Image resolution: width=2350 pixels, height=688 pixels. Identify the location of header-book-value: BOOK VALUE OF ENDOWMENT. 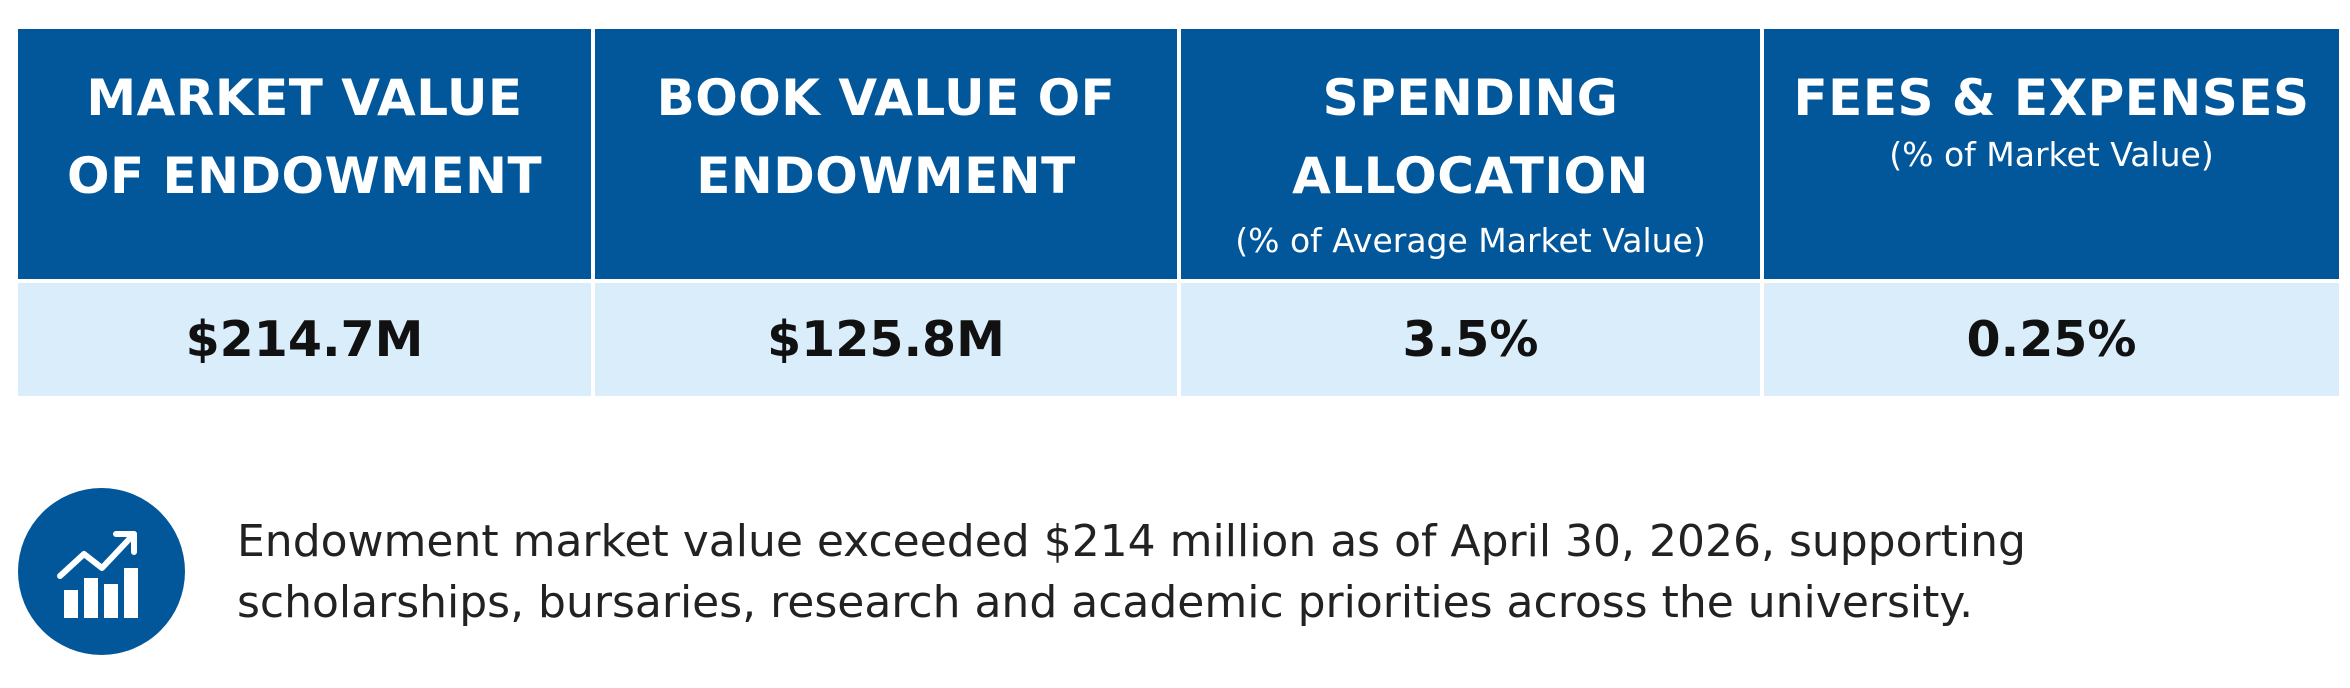
(886, 154).